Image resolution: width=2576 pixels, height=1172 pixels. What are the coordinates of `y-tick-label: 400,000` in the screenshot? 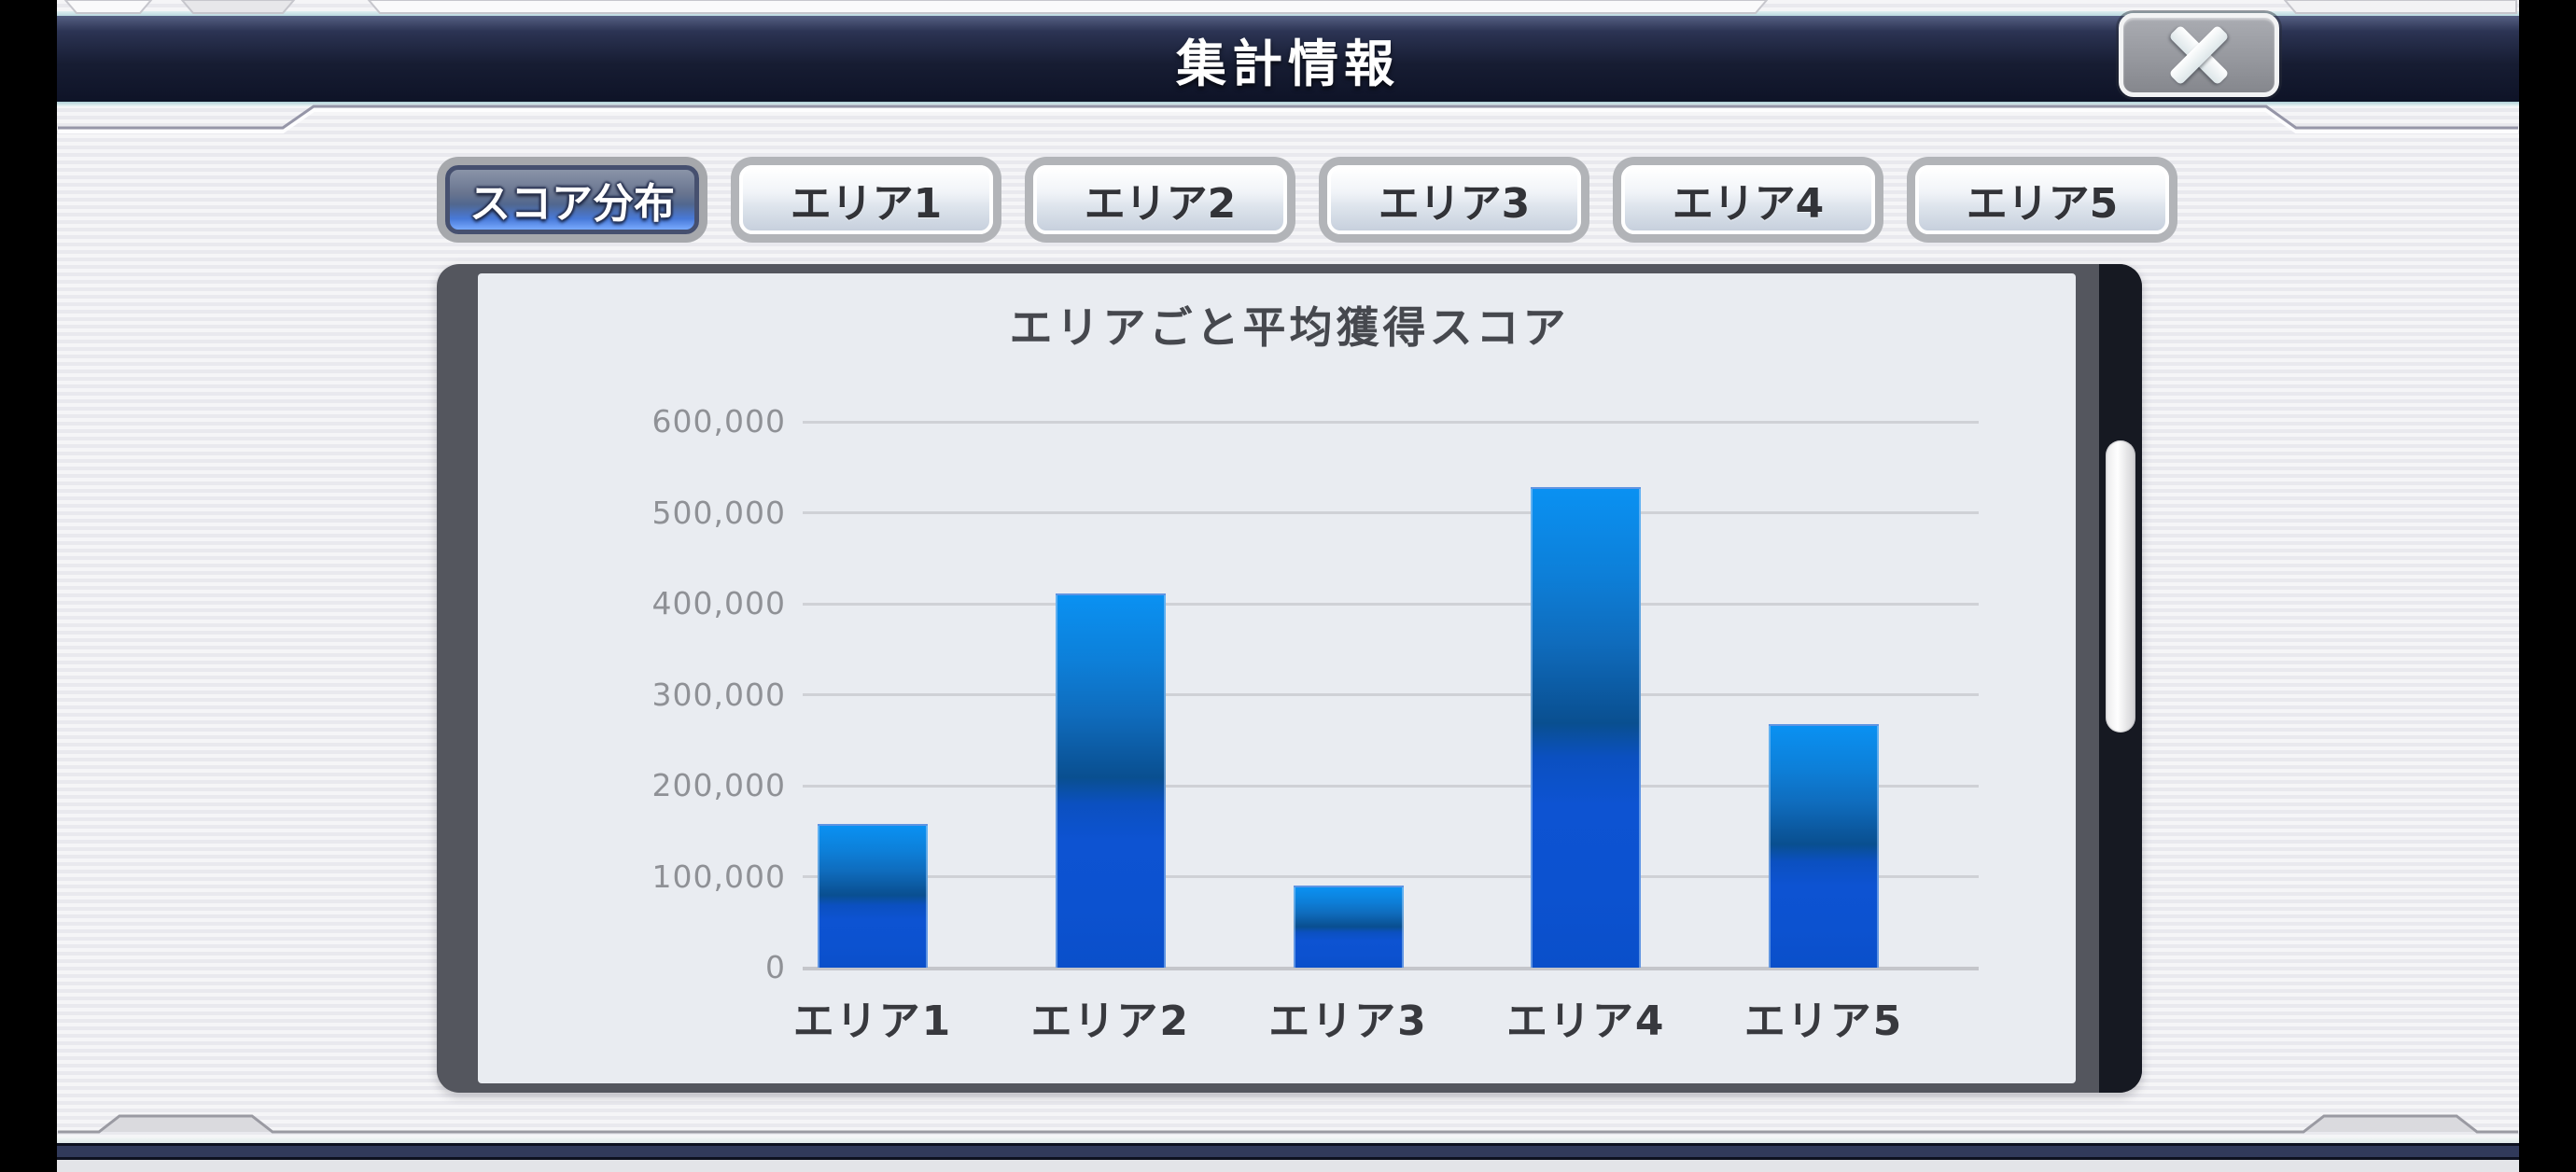 It's located at (718, 603).